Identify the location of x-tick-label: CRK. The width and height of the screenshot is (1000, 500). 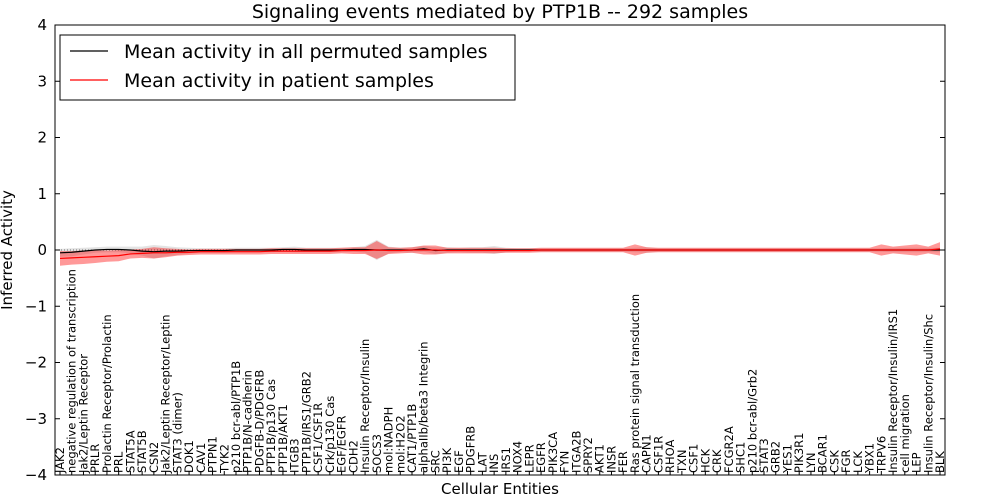
(717, 461).